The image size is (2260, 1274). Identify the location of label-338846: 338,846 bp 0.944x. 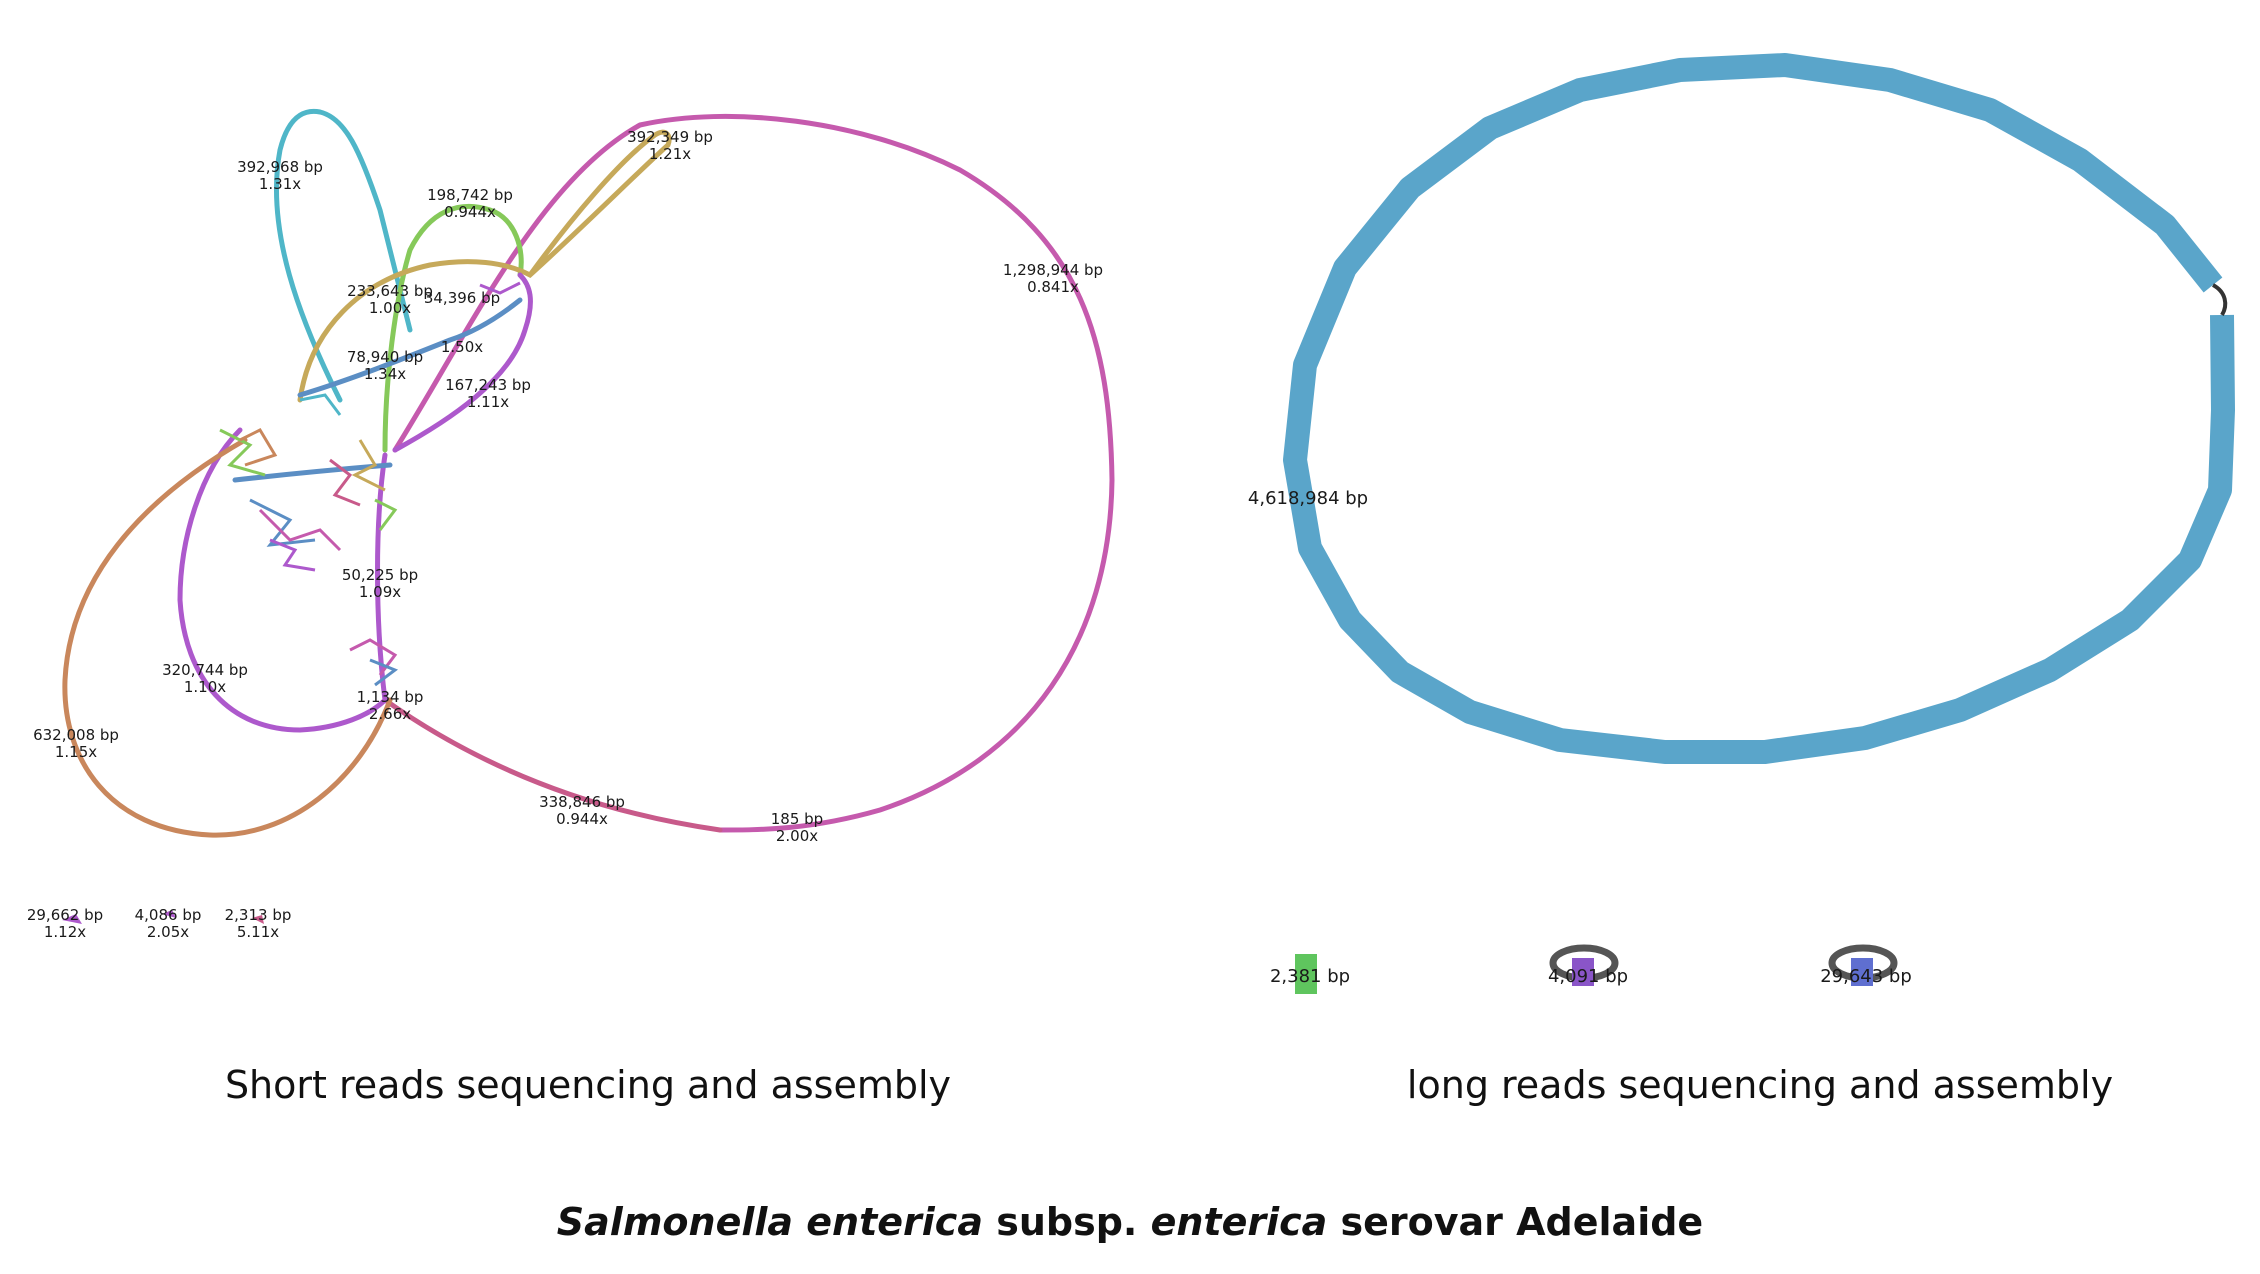
(582, 810).